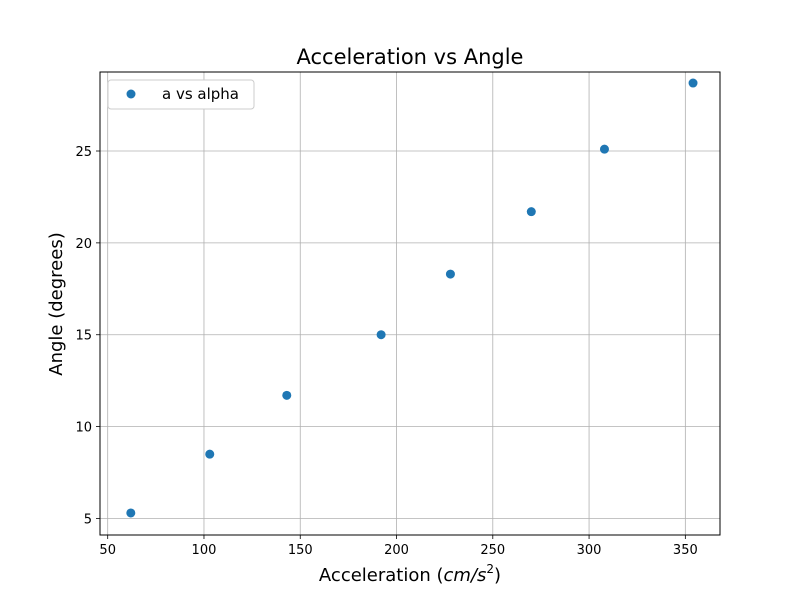  I want to click on x-tick-label: 200, so click(396, 550).